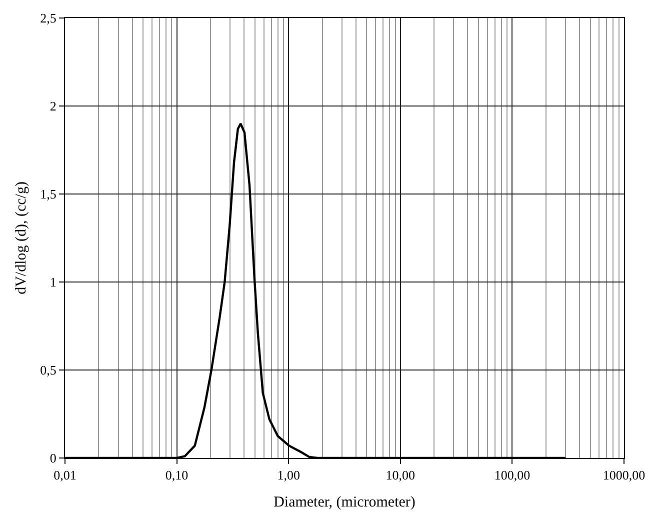 This screenshot has width=654, height=522. What do you see at coordinates (345, 502) in the screenshot?
I see `x-axis-title: Diameter, (micrometer)` at bounding box center [345, 502].